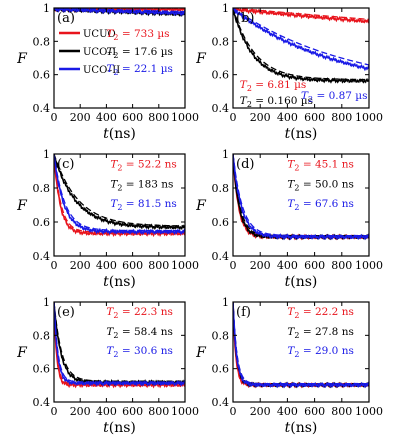 This screenshot has height=442, width=415. What do you see at coordinates (99, 52) in the screenshot?
I see `legend-label: UCO–I` at bounding box center [99, 52].